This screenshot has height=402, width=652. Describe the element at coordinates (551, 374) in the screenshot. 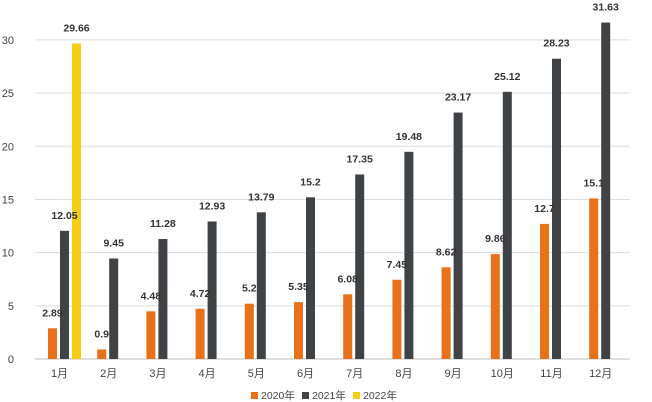

I see `x-tick-label: 11月` at that location.